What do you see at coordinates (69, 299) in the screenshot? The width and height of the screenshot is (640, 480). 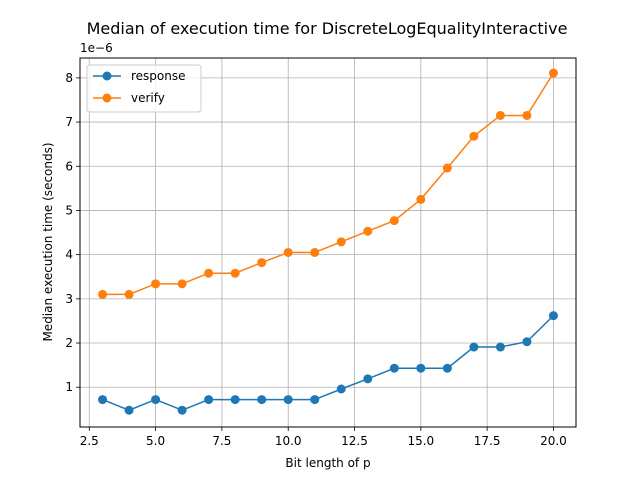 I see `y-tick-label: 3` at bounding box center [69, 299].